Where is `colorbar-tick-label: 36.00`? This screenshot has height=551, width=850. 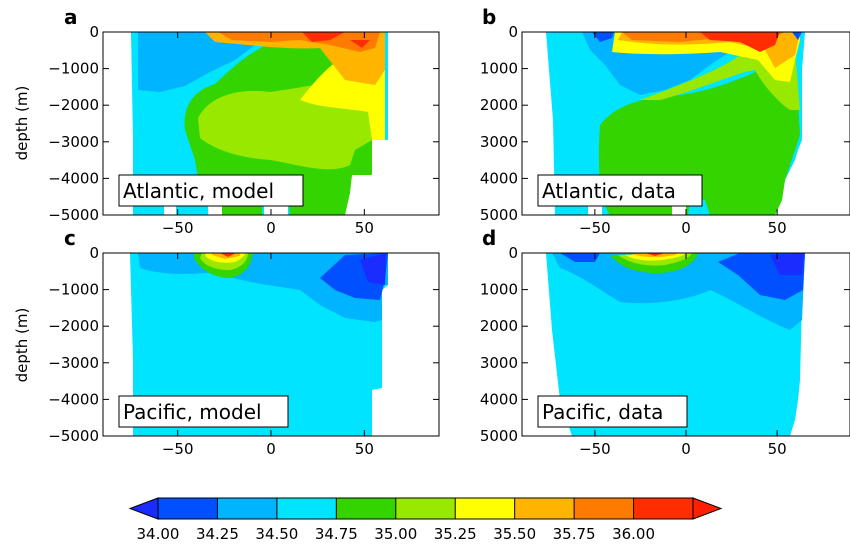
colorbar-tick-label: 36.00 is located at coordinates (633, 534).